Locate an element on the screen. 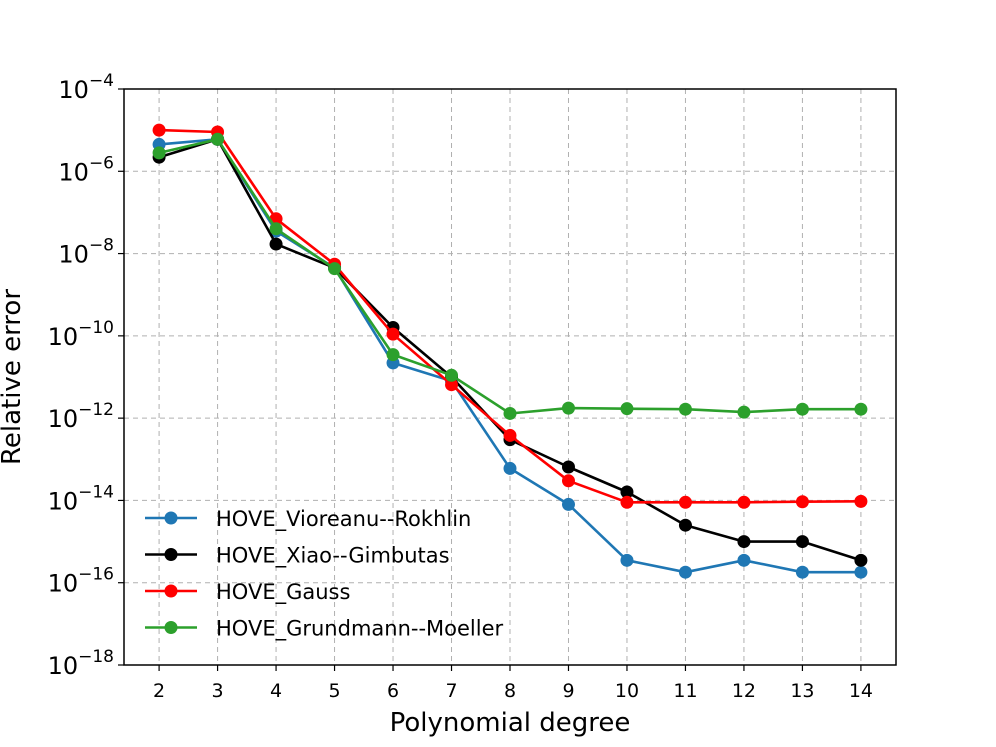 The height and width of the screenshot is (747, 996). y-tick-label: 10⁻⁴ is located at coordinates (86, 87).